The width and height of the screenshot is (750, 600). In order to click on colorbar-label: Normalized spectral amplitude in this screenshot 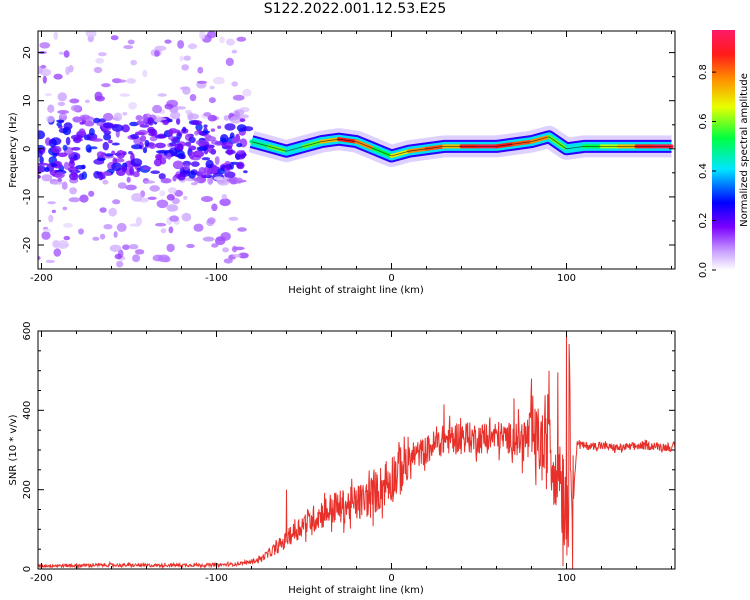, I will do `click(744, 150)`.